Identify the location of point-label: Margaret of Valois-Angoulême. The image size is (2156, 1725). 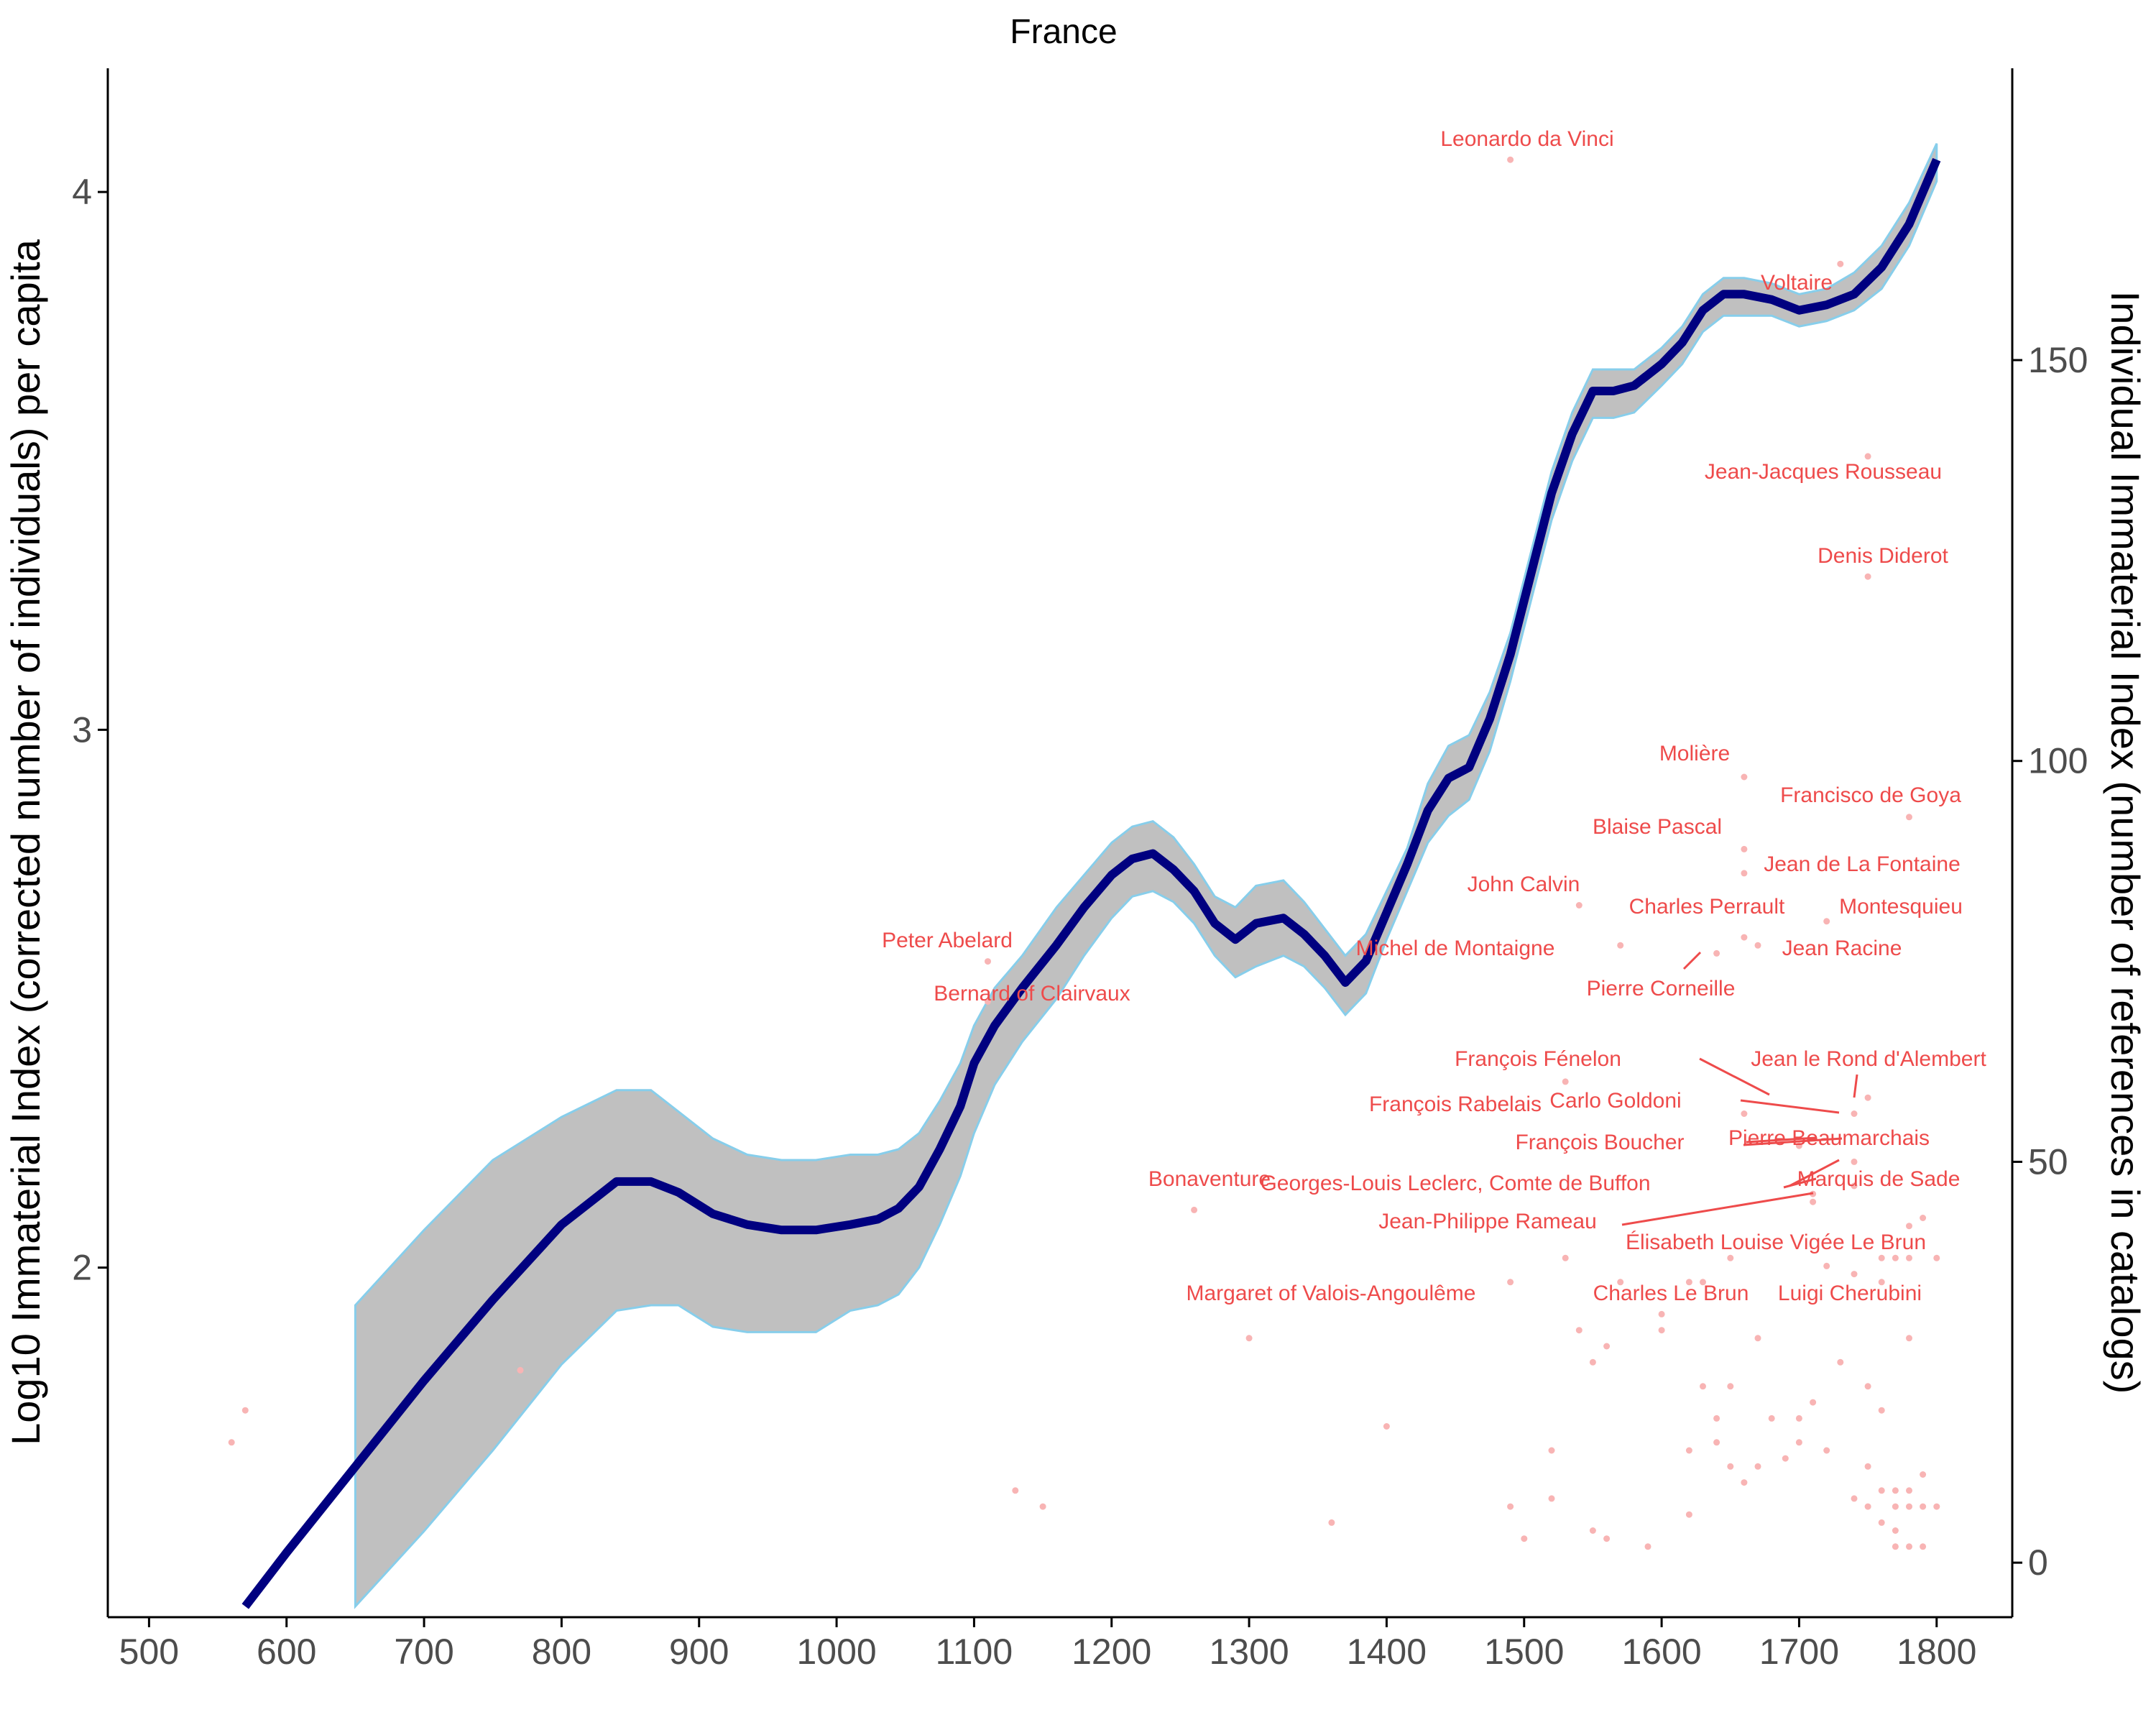
(1331, 1293).